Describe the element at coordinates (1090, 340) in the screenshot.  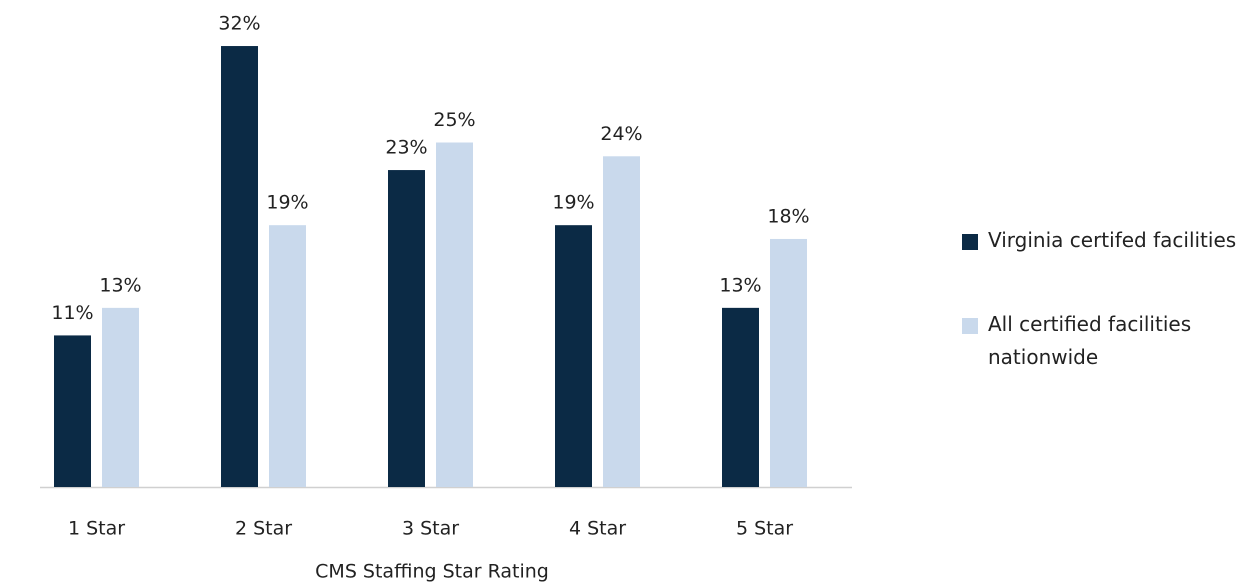
I see `legend-label: All certified facilities nationwide` at that location.